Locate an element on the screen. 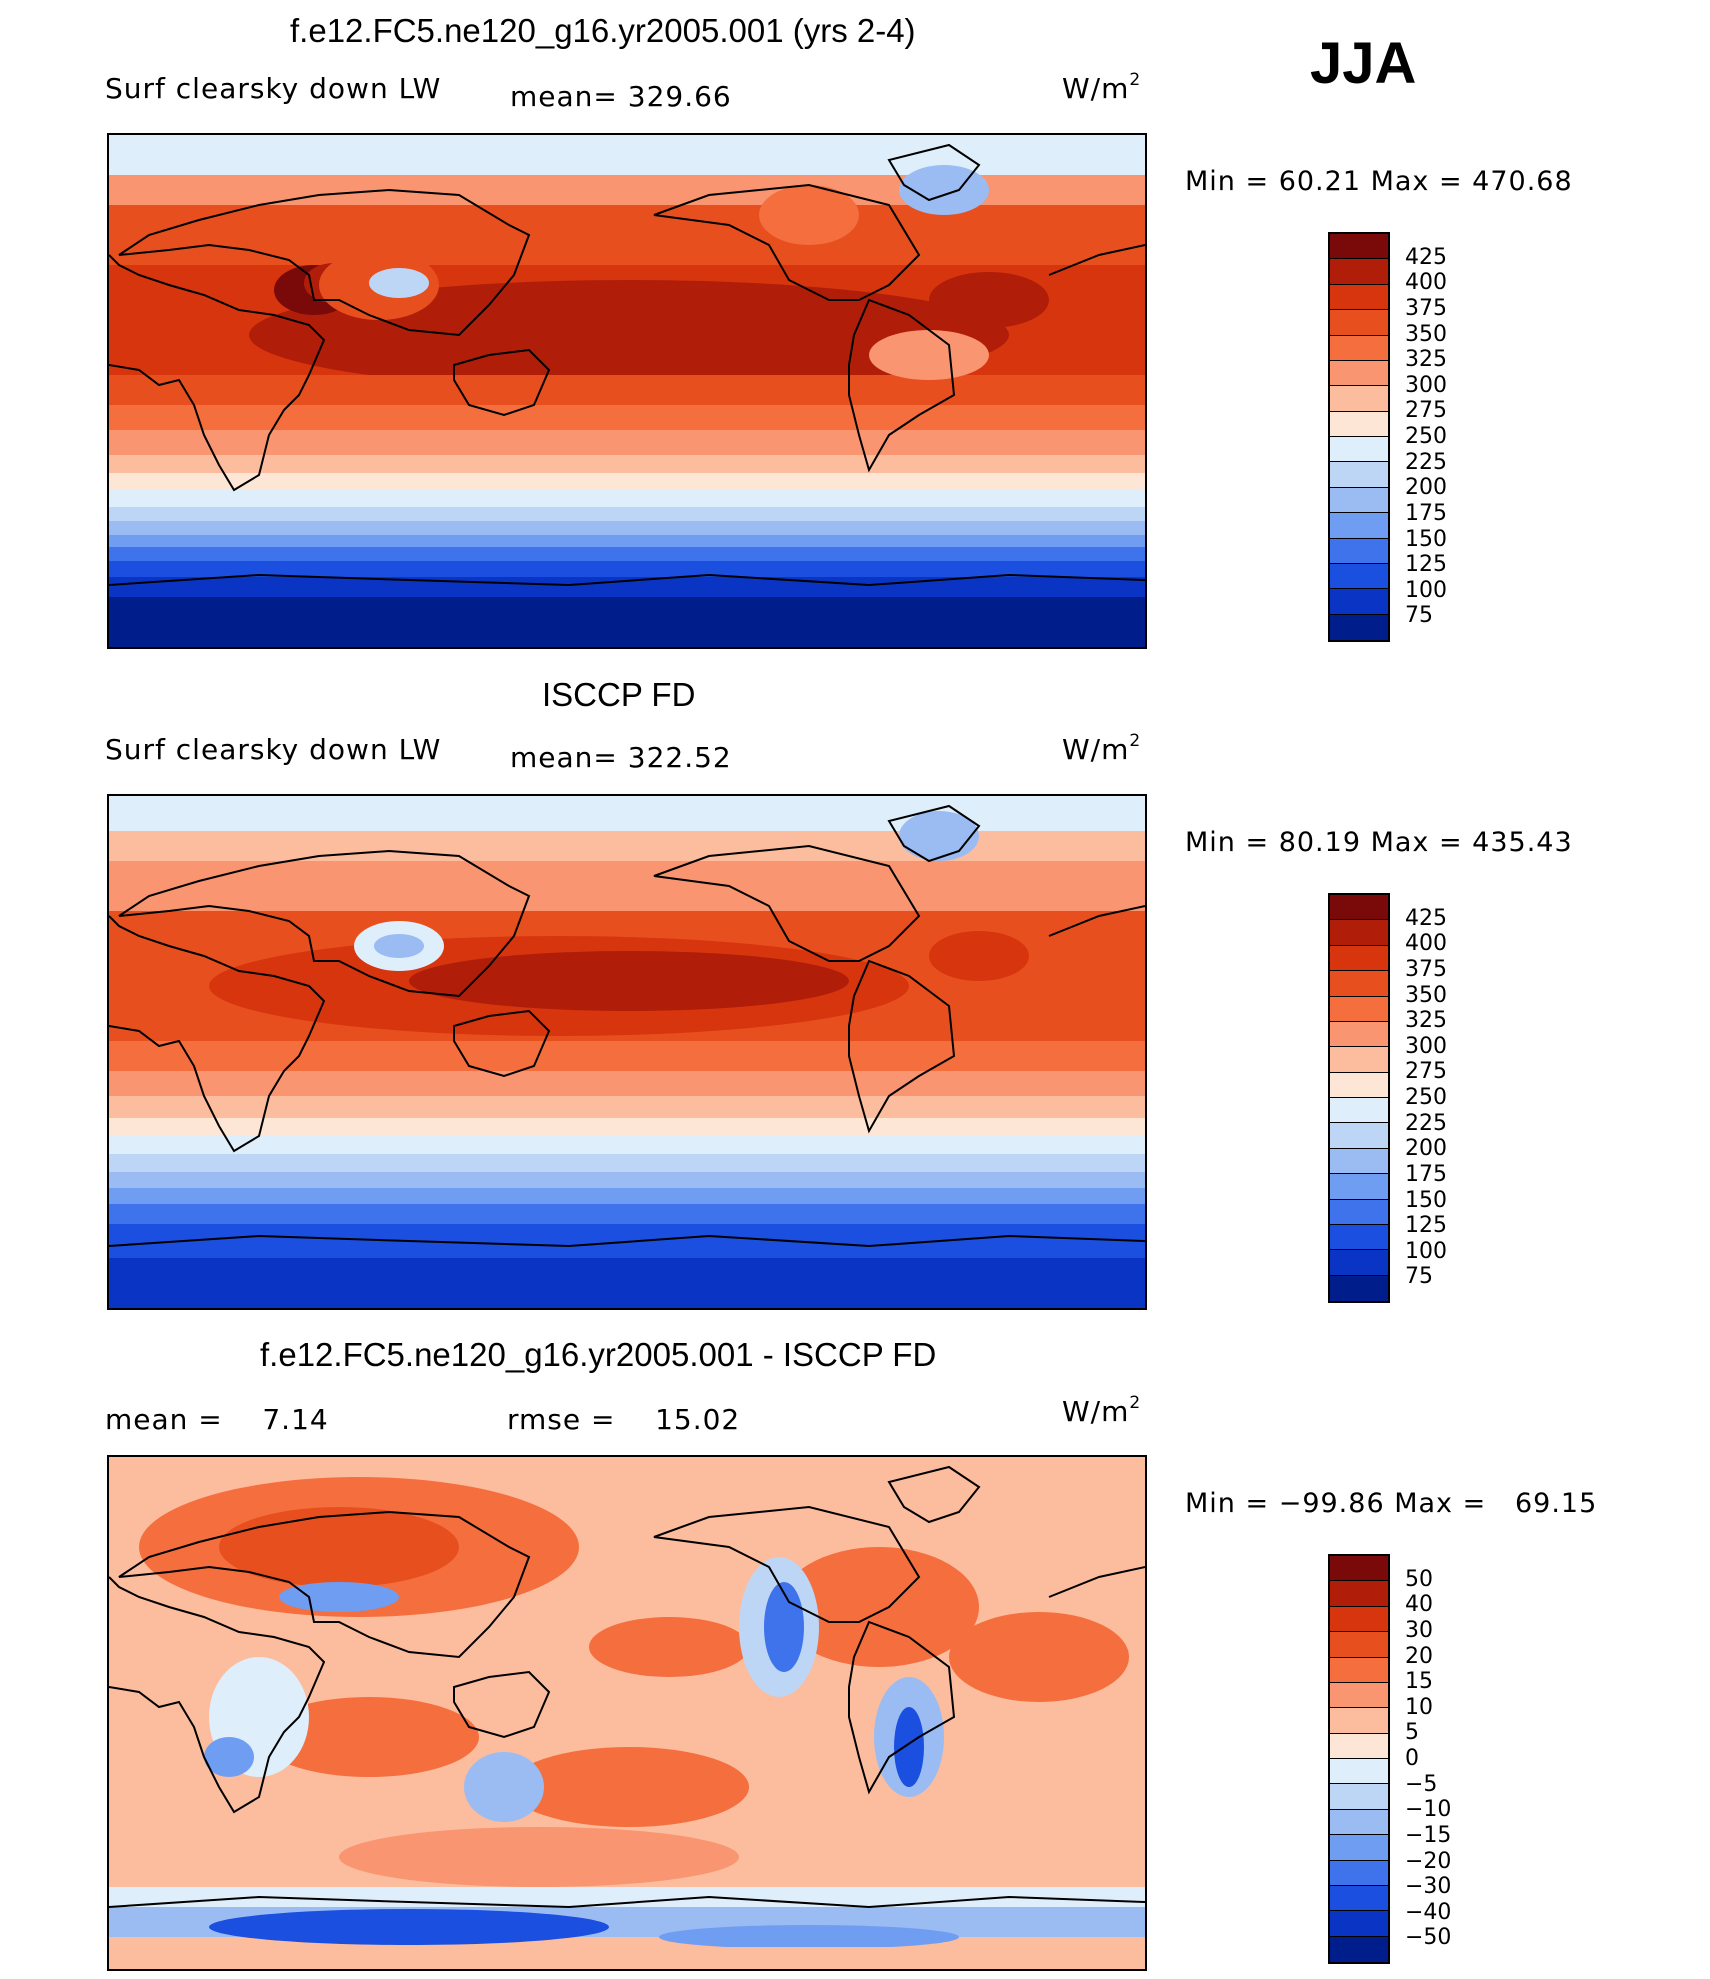 Image resolution: width=1710 pixels, height=1979 pixels. panel-3-unit-label: W/m2 is located at coordinates (1102, 1410).